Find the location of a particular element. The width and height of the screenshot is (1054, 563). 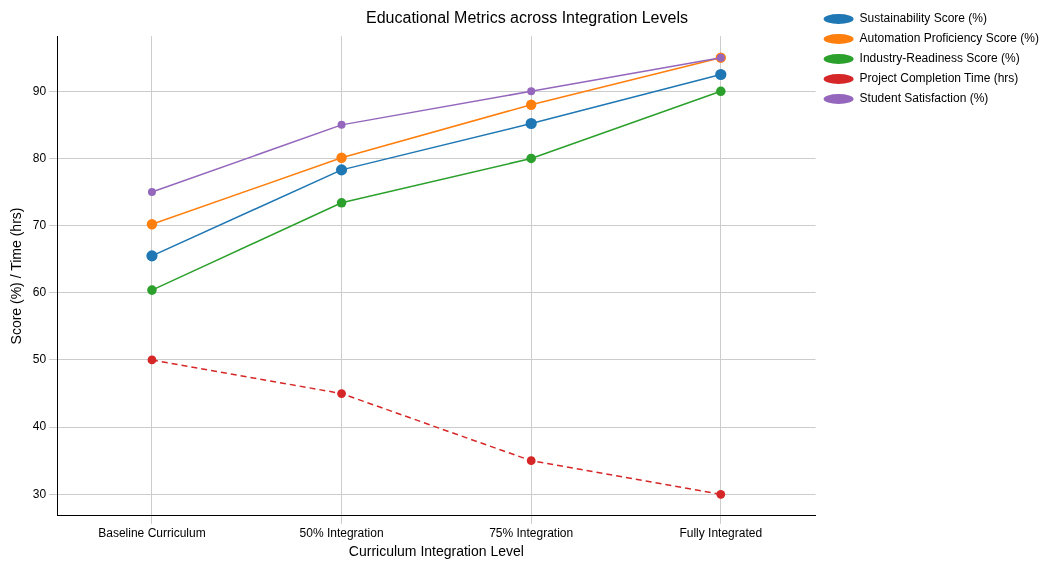

y-tick-label: 30 is located at coordinates (39, 493).